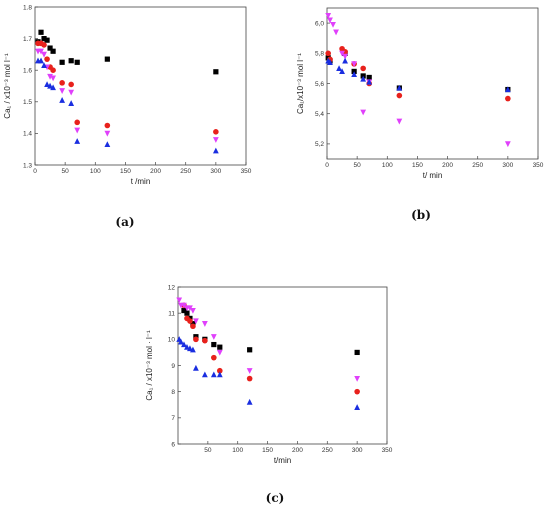 The width and height of the screenshot is (550, 509). What do you see at coordinates (300, 83) in the screenshot?
I see `y-axis-label: Ca₁/x10⁻³ mol l⁻¹` at bounding box center [300, 83].